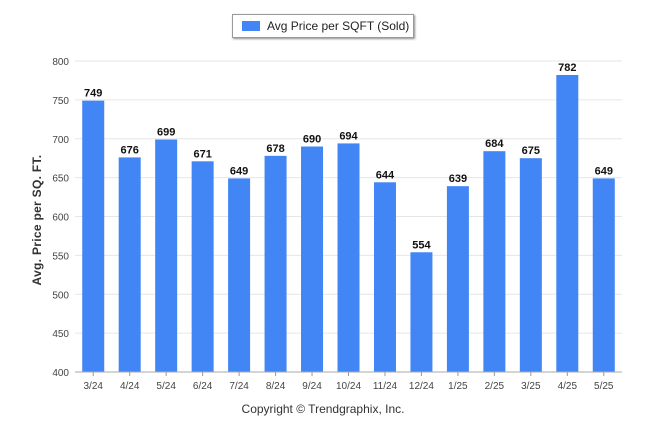 The height and width of the screenshot is (434, 646). I want to click on bar-value-label: 694, so click(348, 136).